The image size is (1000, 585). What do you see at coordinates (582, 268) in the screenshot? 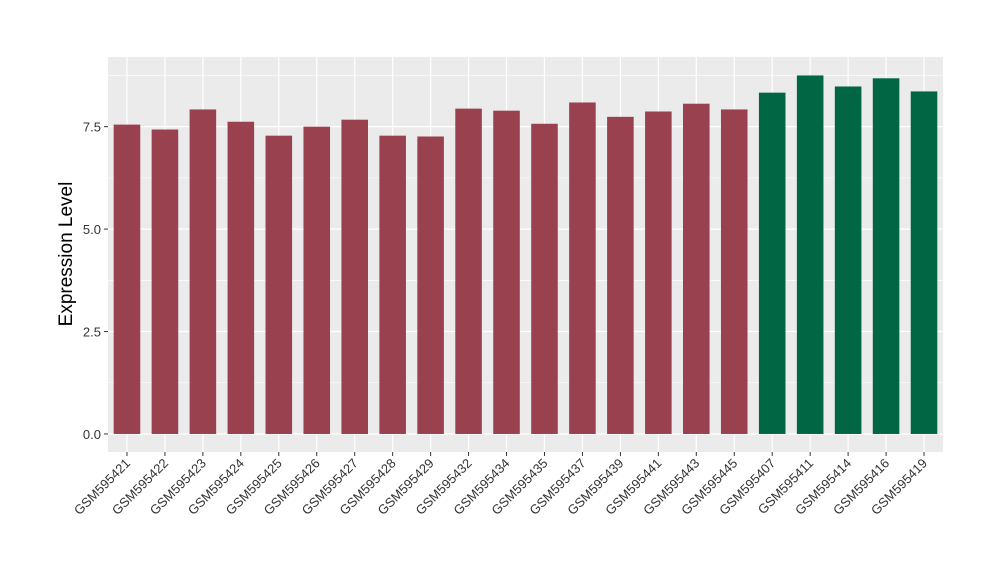
I see `bar-GSM595437` at bounding box center [582, 268].